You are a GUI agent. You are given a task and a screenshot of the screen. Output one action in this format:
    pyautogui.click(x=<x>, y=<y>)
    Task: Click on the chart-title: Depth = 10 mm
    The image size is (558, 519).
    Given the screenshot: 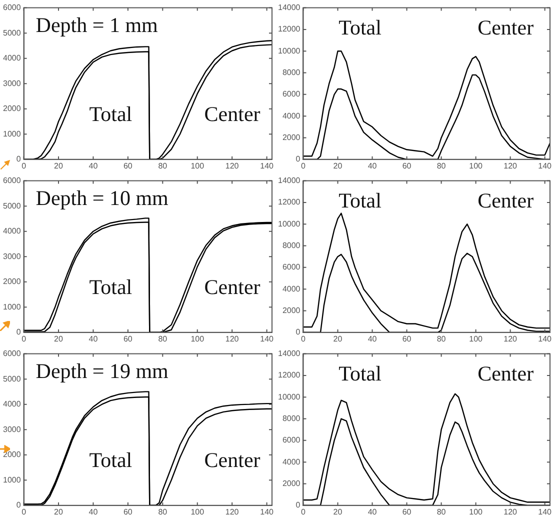 What is the action you would take?
    pyautogui.click(x=102, y=198)
    